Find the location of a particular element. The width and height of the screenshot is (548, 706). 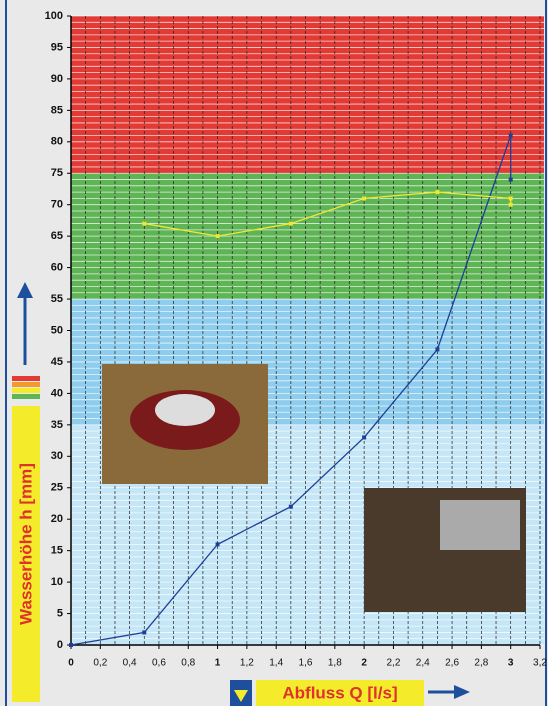

y-tick-label: 0 is located at coordinates (60, 645).